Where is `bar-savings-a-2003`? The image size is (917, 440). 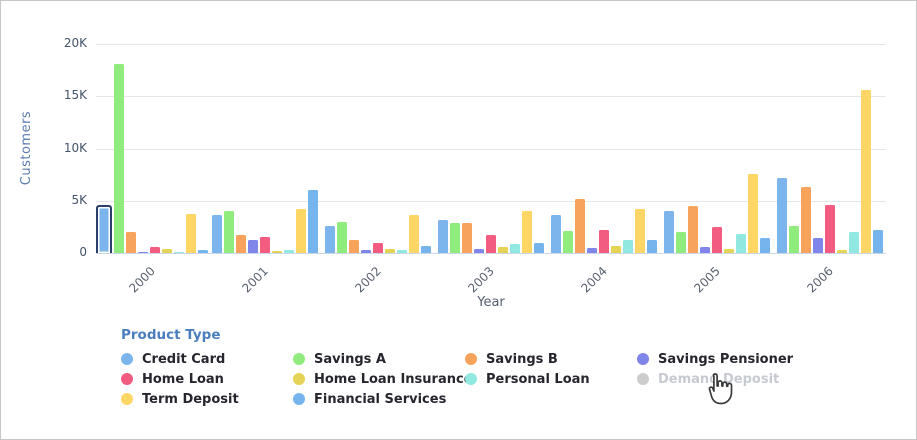
bar-savings-a-2003 is located at coordinates (454, 238).